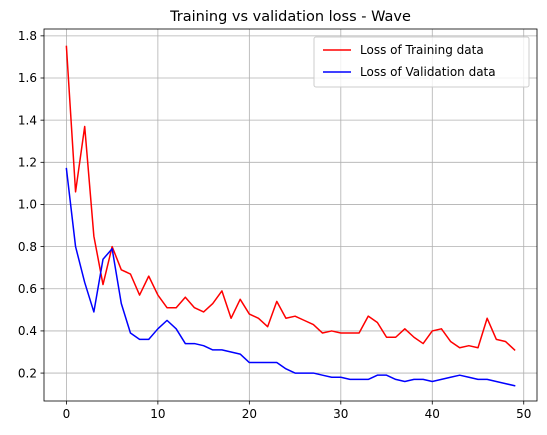 The image size is (547, 435). I want to click on chart-title: Training vs validation loss - Wave, so click(290, 17).